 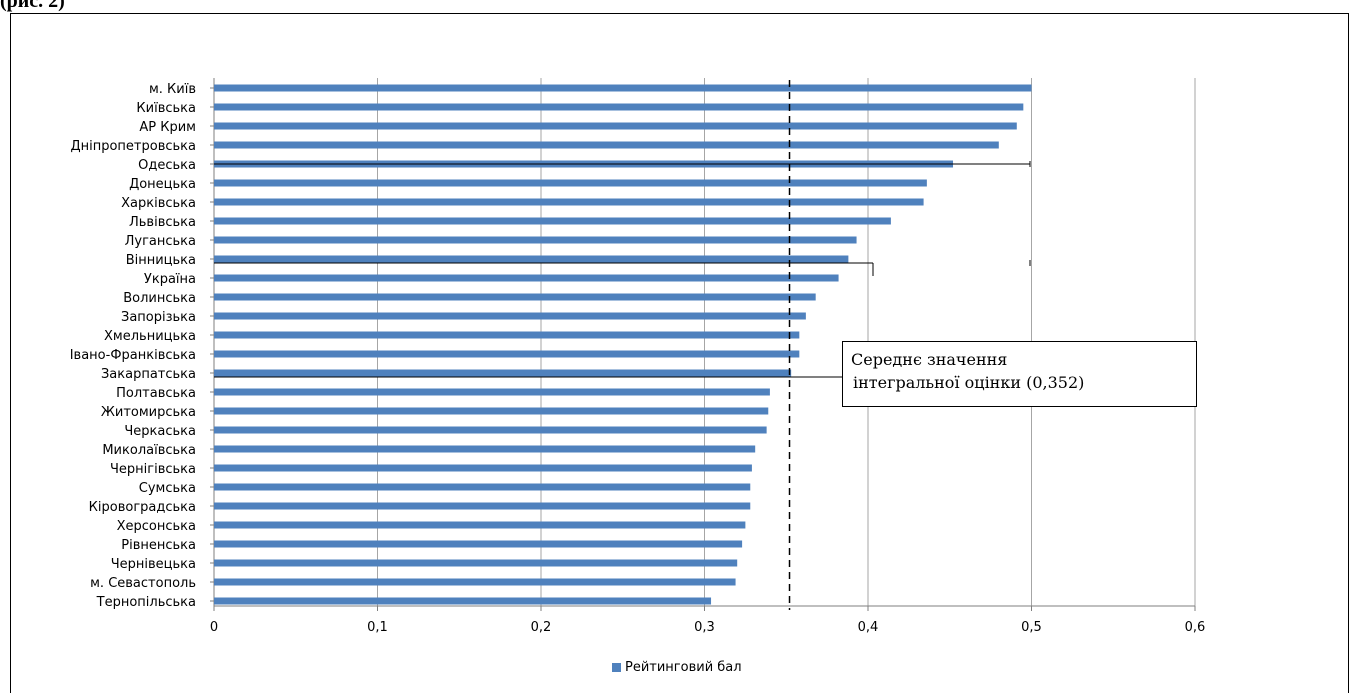 I want to click on category-label: м. Севастополь, so click(x=143, y=583).